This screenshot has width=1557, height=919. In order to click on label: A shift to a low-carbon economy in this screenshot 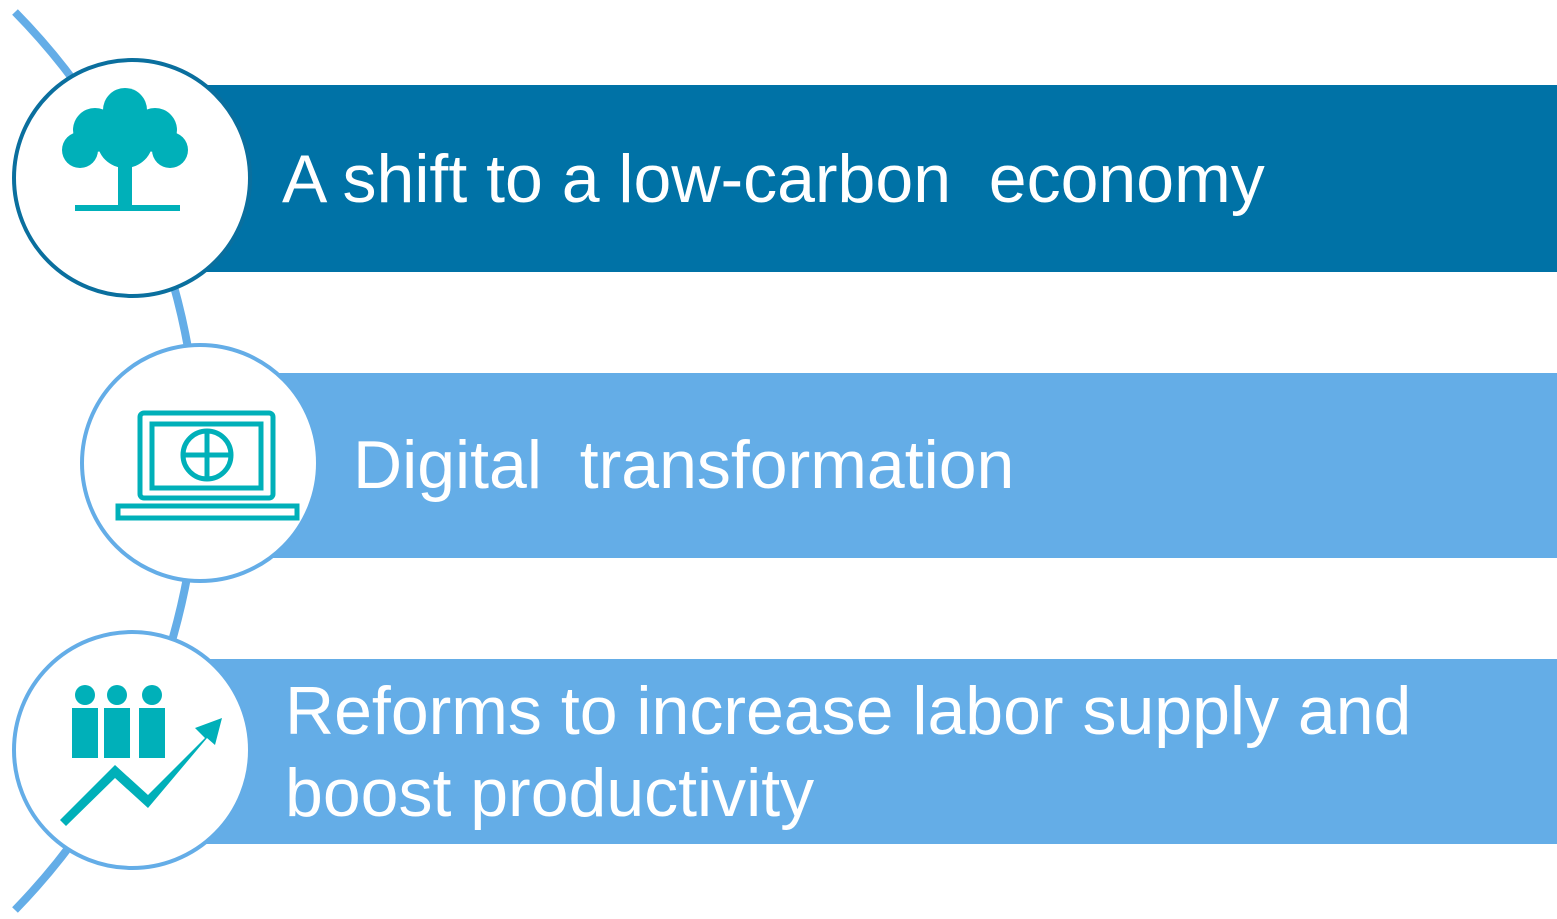, I will do `click(773, 179)`.